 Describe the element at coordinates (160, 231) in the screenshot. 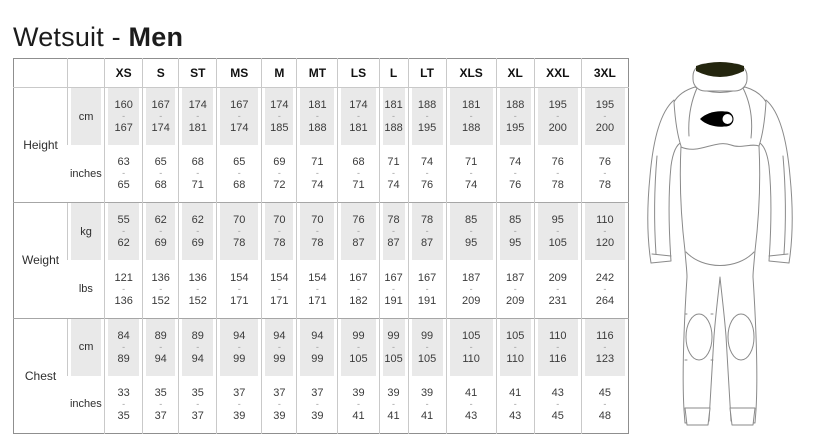

I see `cell-weight-kg-s: 62-69` at that location.